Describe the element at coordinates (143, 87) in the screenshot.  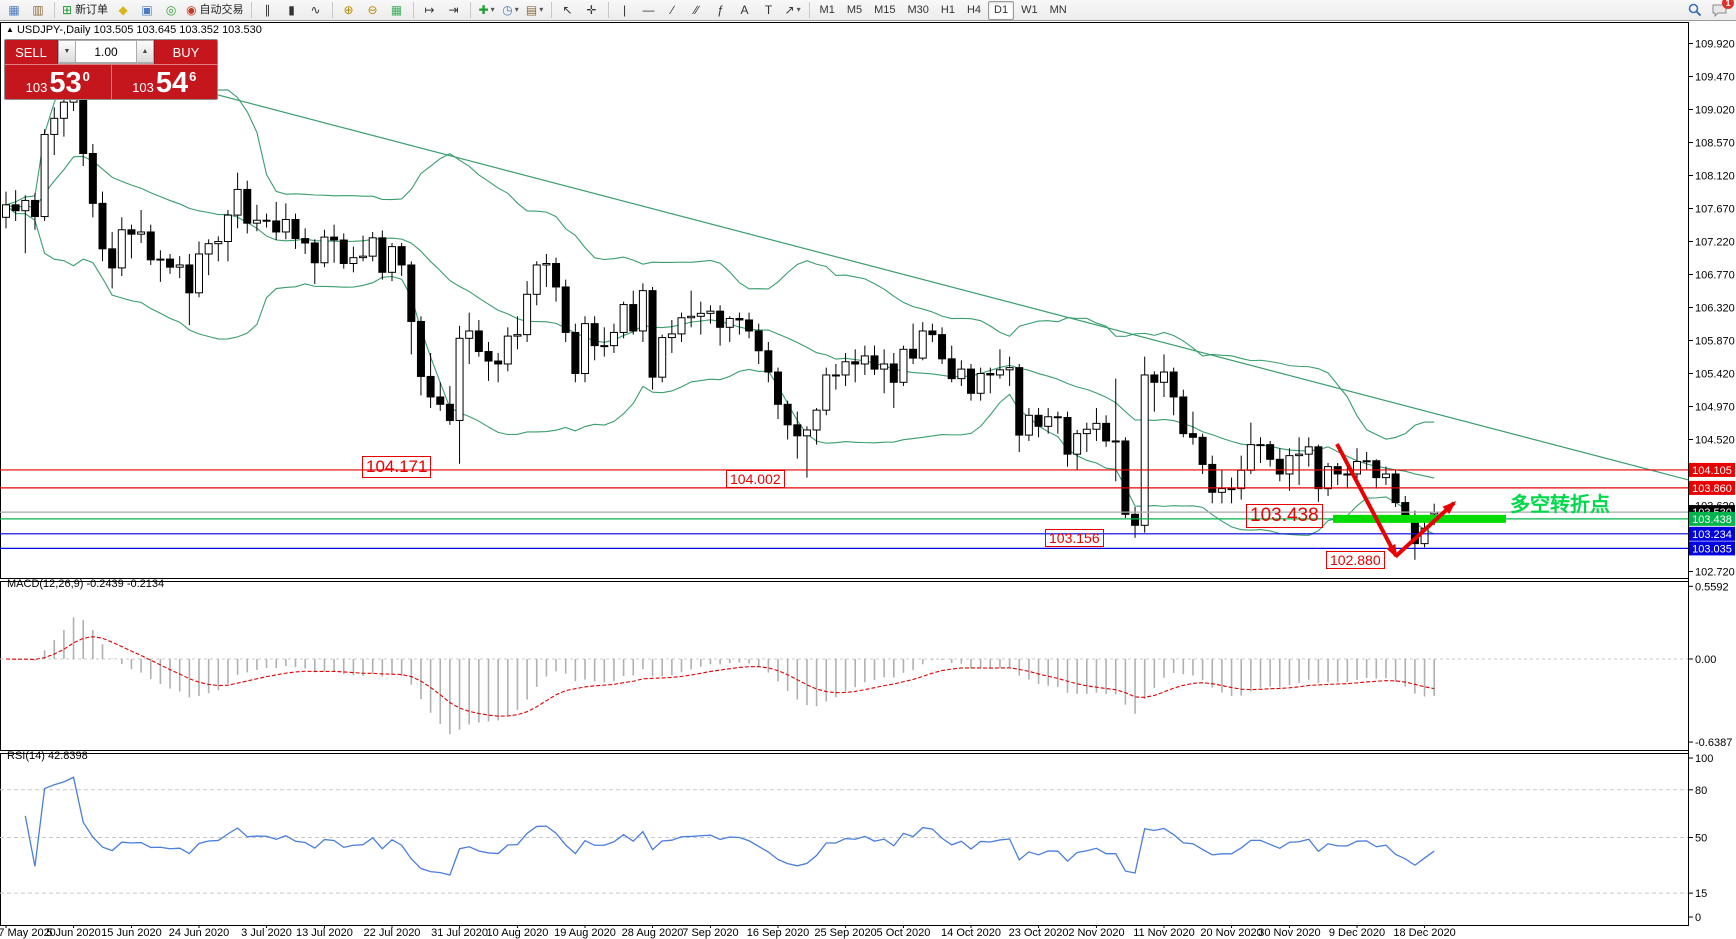
I see `buy-price-figure: 103` at that location.